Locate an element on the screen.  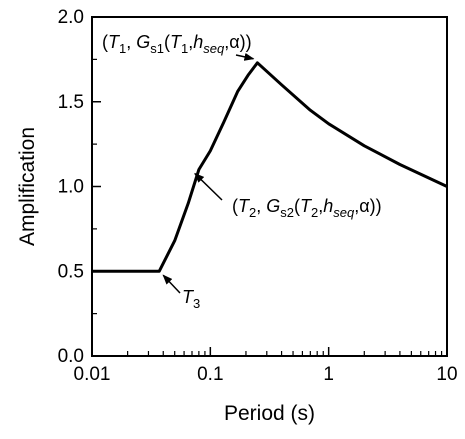
x-tick-label: 0.1 is located at coordinates (210, 374).